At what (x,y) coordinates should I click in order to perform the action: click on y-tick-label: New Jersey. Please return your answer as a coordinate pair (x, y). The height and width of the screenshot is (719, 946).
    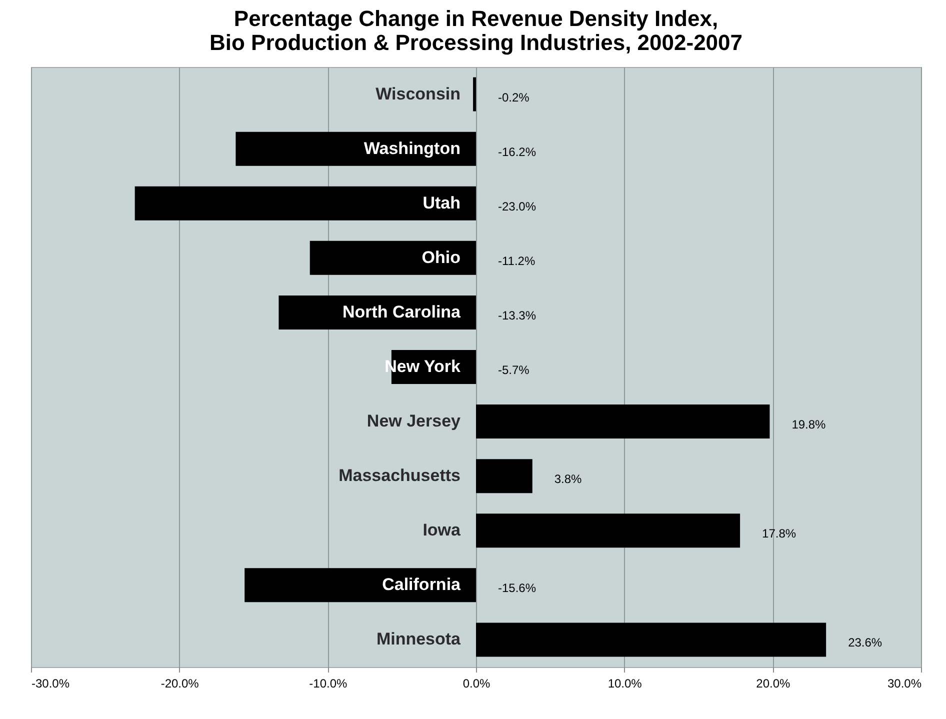
    Looking at the image, I should click on (414, 421).